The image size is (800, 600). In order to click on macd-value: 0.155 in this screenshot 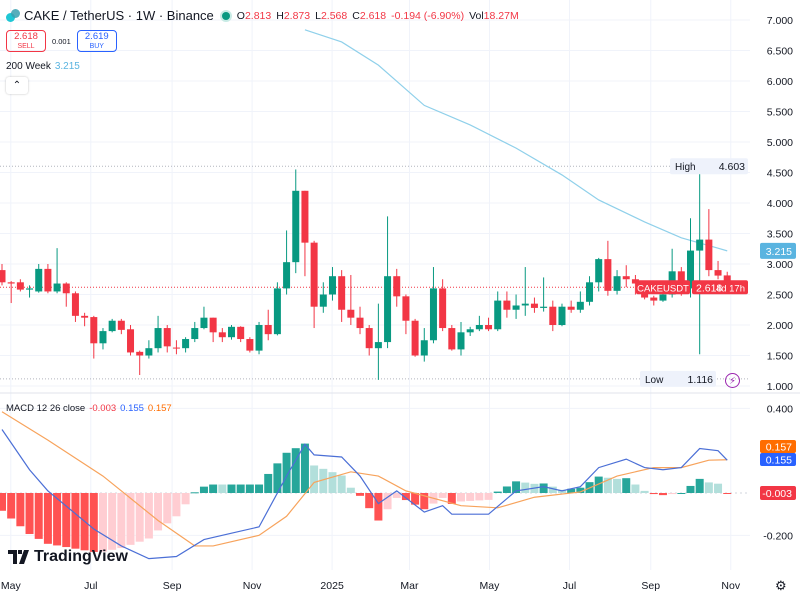, I will do `click(132, 408)`.